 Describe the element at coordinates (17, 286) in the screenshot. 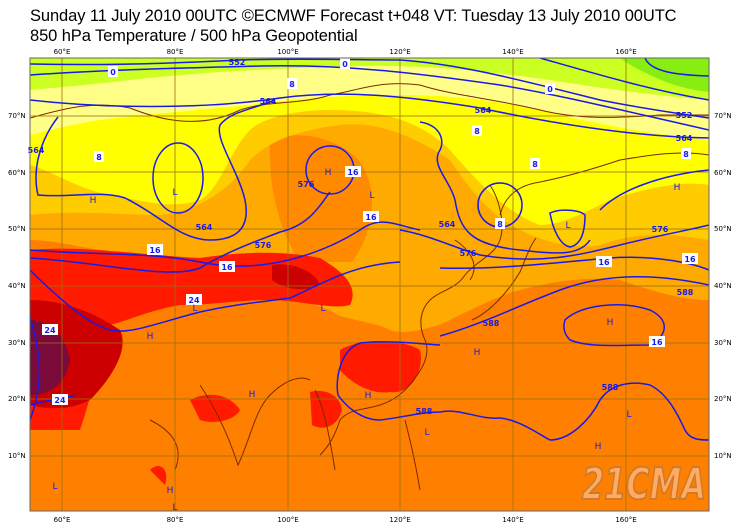

I see `lat-labels-left: 70°N 60°N 50°N 40°N 30°N 20°N 10°N` at that location.